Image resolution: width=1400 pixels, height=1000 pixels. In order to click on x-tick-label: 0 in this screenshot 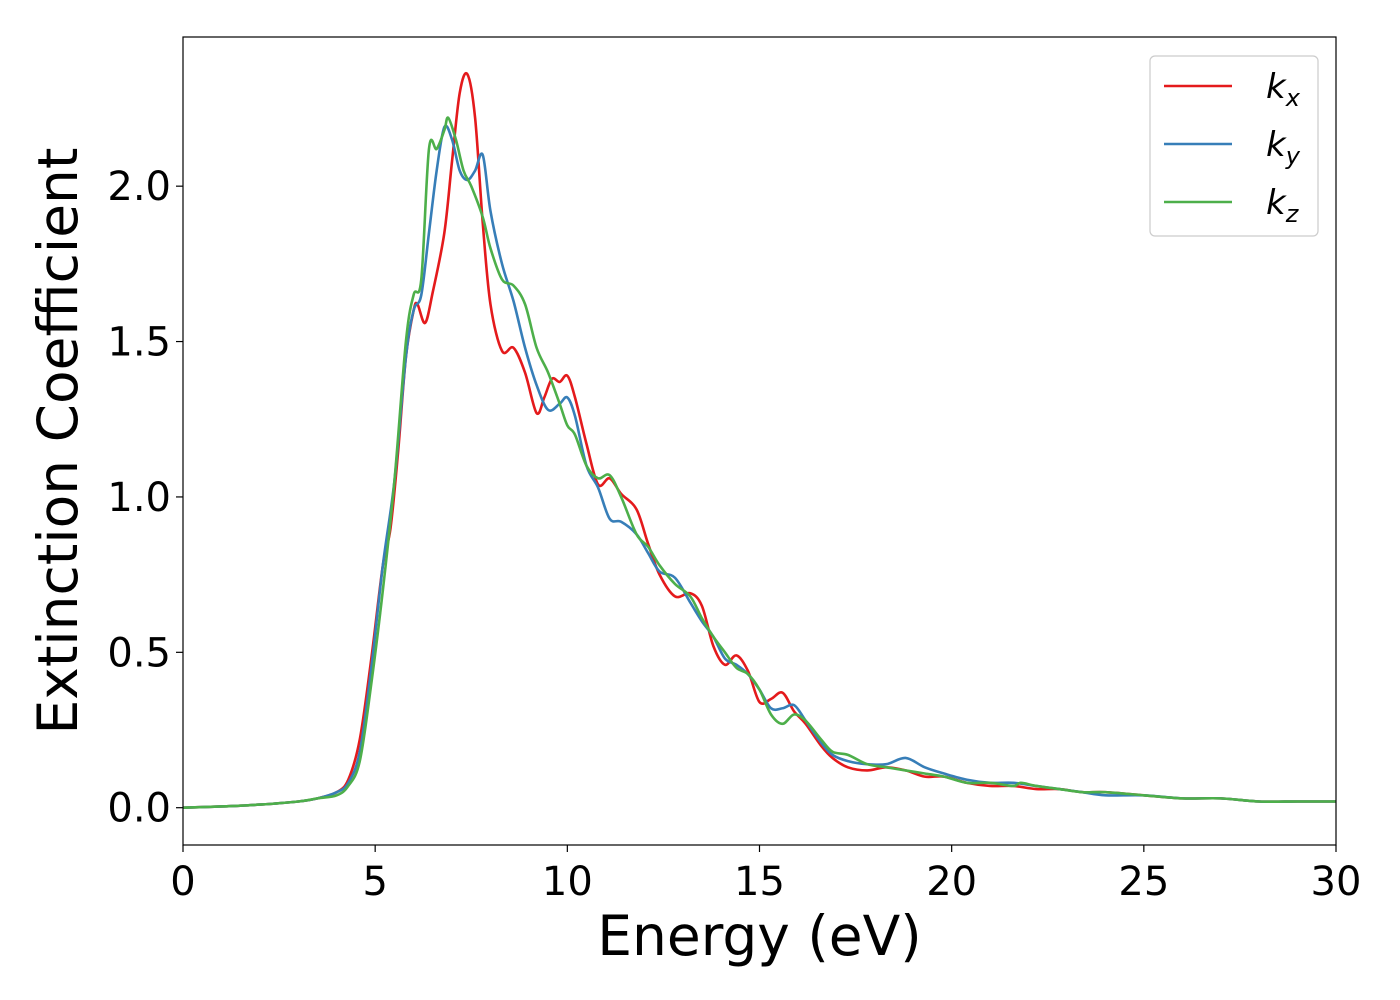, I will do `click(182, 882)`.